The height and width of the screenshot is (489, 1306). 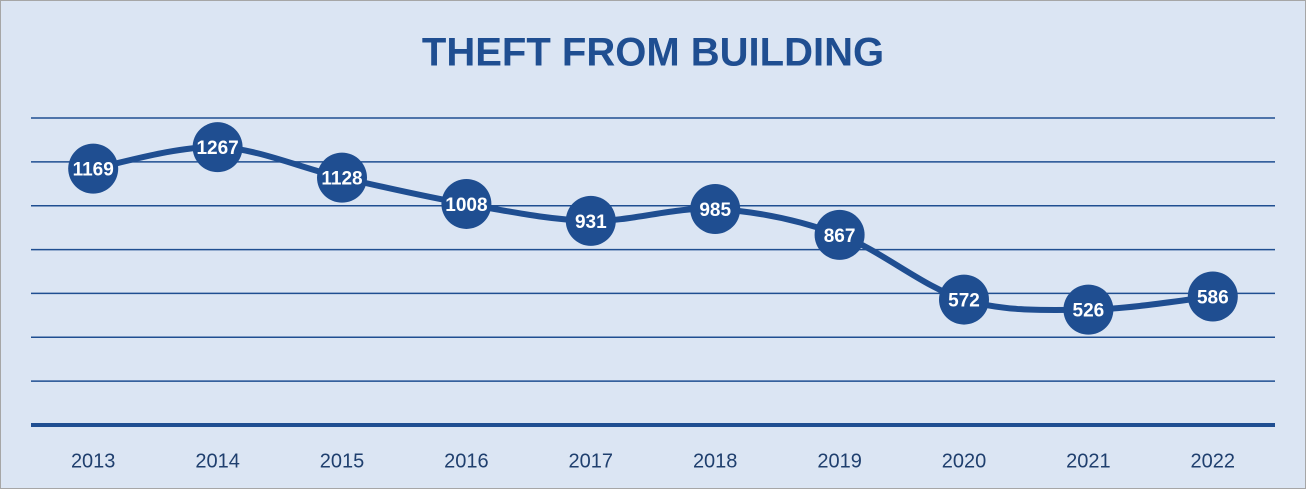 I want to click on data-label: 526, so click(x=1089, y=311).